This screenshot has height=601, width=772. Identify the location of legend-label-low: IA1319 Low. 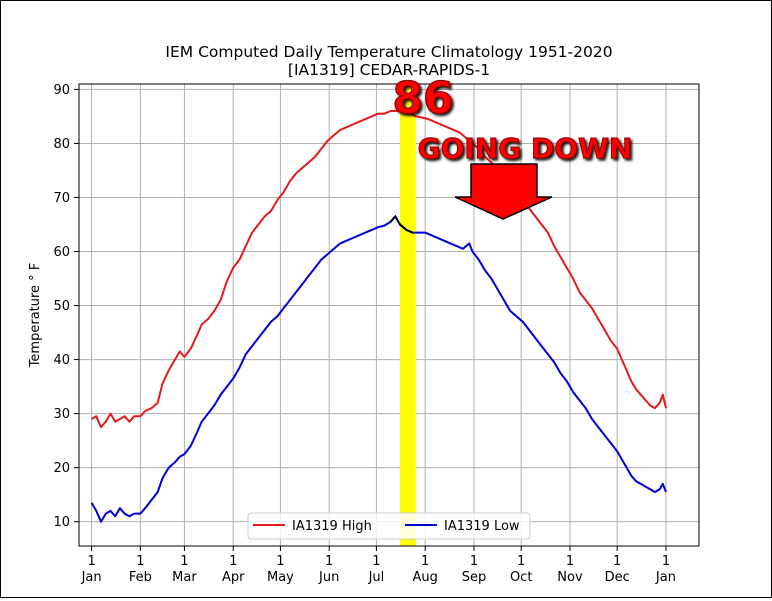
(482, 526).